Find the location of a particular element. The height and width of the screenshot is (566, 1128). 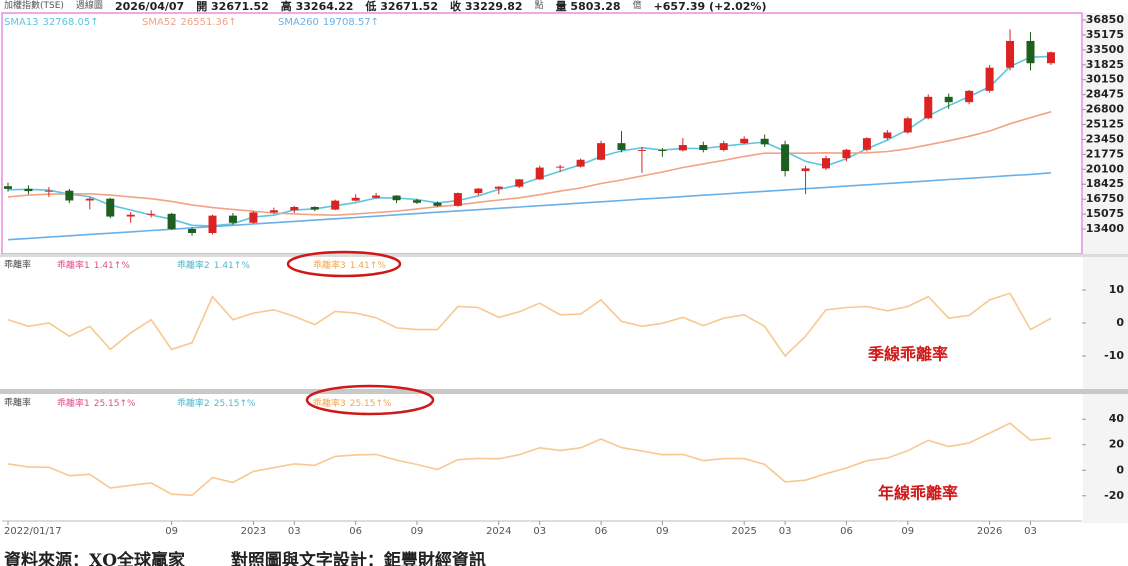

legend-entry: SMA13 32768.05↑ is located at coordinates (51, 22).